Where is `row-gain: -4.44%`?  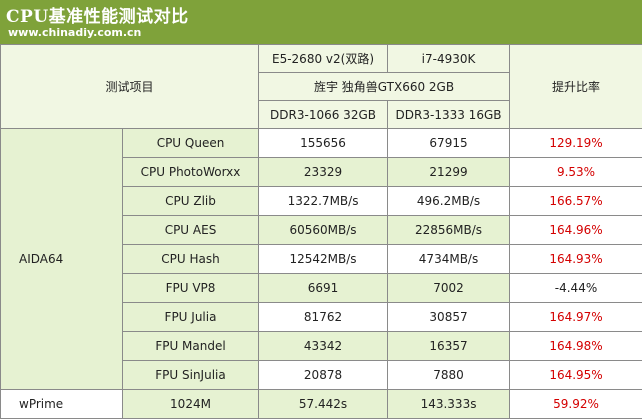
row-gain: -4.44% is located at coordinates (576, 288).